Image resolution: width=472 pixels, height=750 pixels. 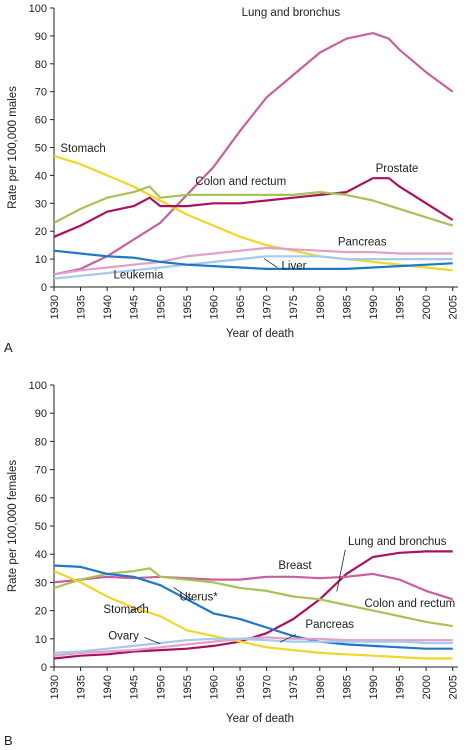 I want to click on y-axis-title: Rate per 100,000 females, so click(x=13, y=526).